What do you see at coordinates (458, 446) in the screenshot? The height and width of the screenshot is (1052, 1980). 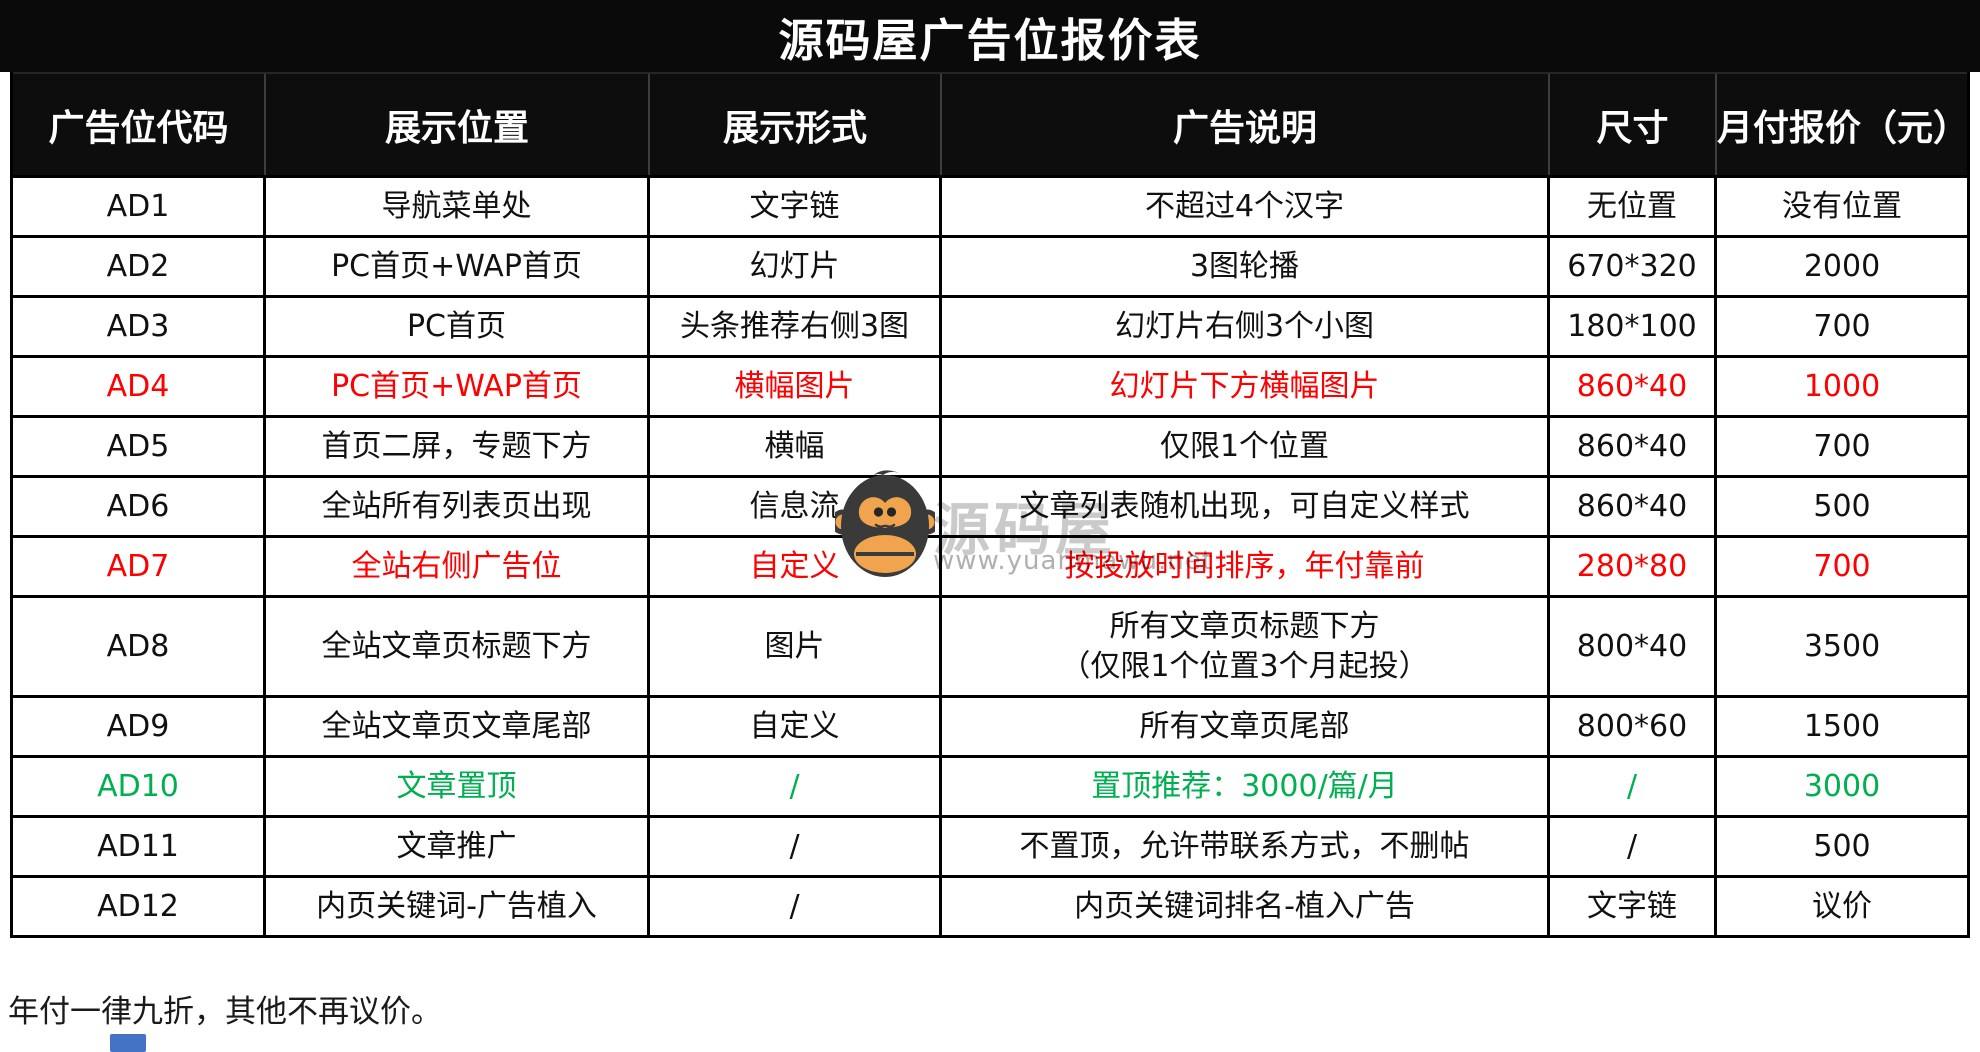 I see `cell-position: 首页二屏，专题下方` at bounding box center [458, 446].